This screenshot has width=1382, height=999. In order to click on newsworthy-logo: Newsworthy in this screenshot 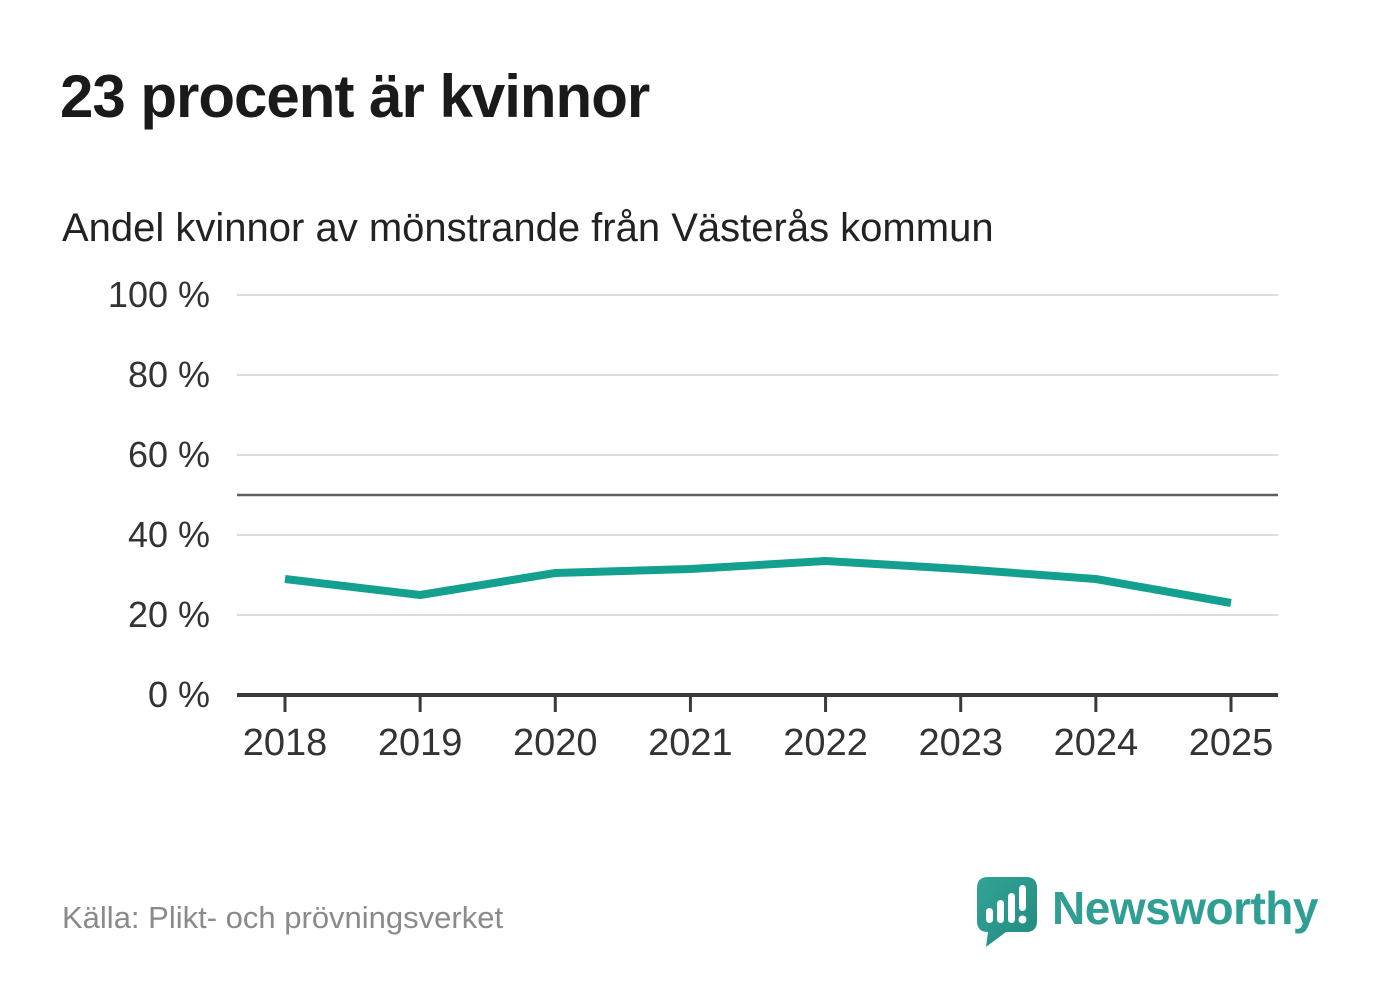, I will do `click(1147, 912)`.